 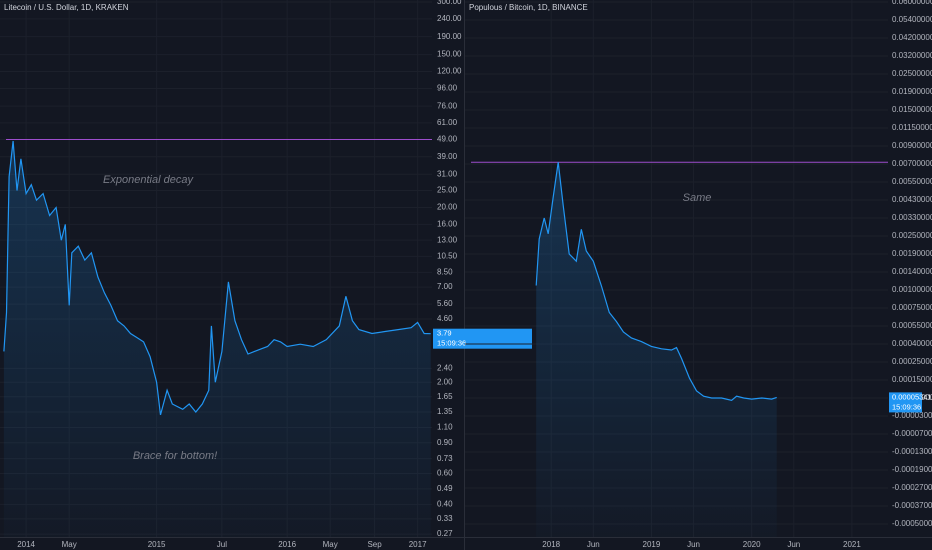 I want to click on chart-title: Litecoin / U.S. Dollar, 1D, KRAKEN, so click(x=66, y=7).